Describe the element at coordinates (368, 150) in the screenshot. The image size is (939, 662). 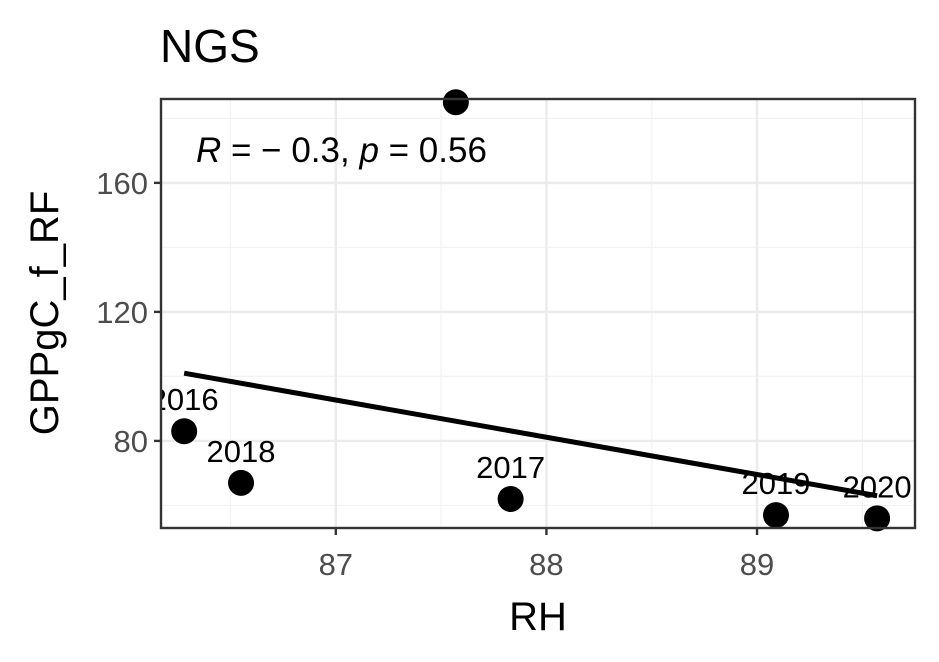
I see `p-symbol: p` at that location.